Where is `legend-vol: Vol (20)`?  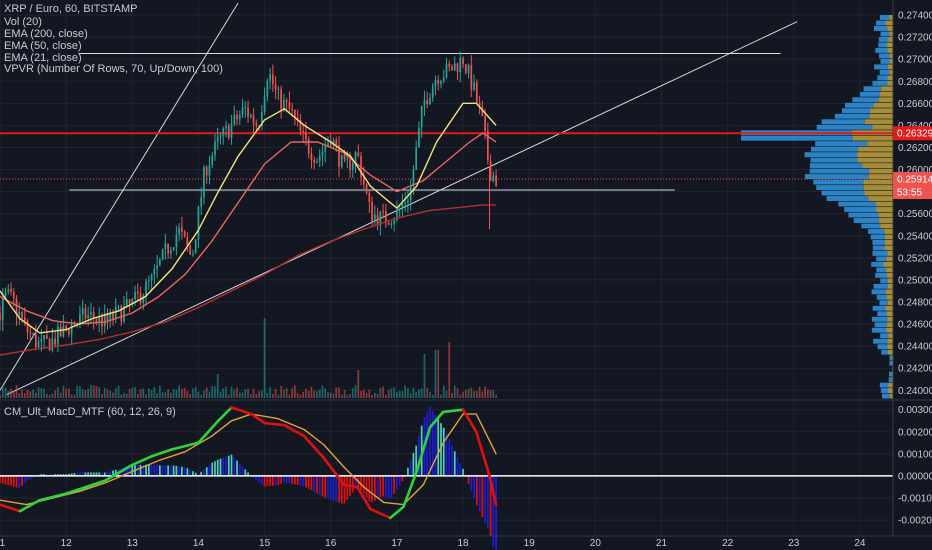 legend-vol: Vol (20) is located at coordinates (23, 22).